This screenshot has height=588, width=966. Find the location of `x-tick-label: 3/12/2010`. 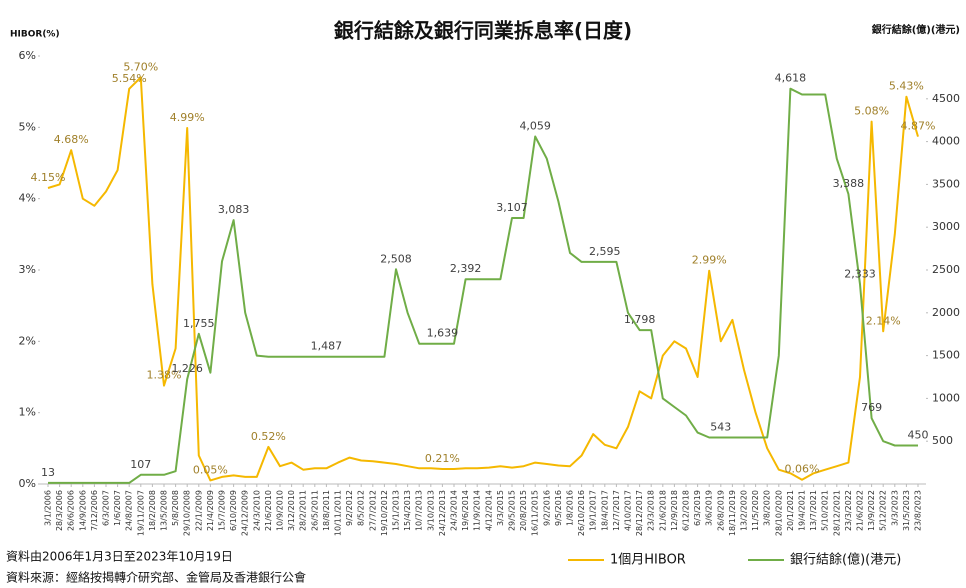

x-tick-label: 3/12/2010 is located at coordinates (291, 510).